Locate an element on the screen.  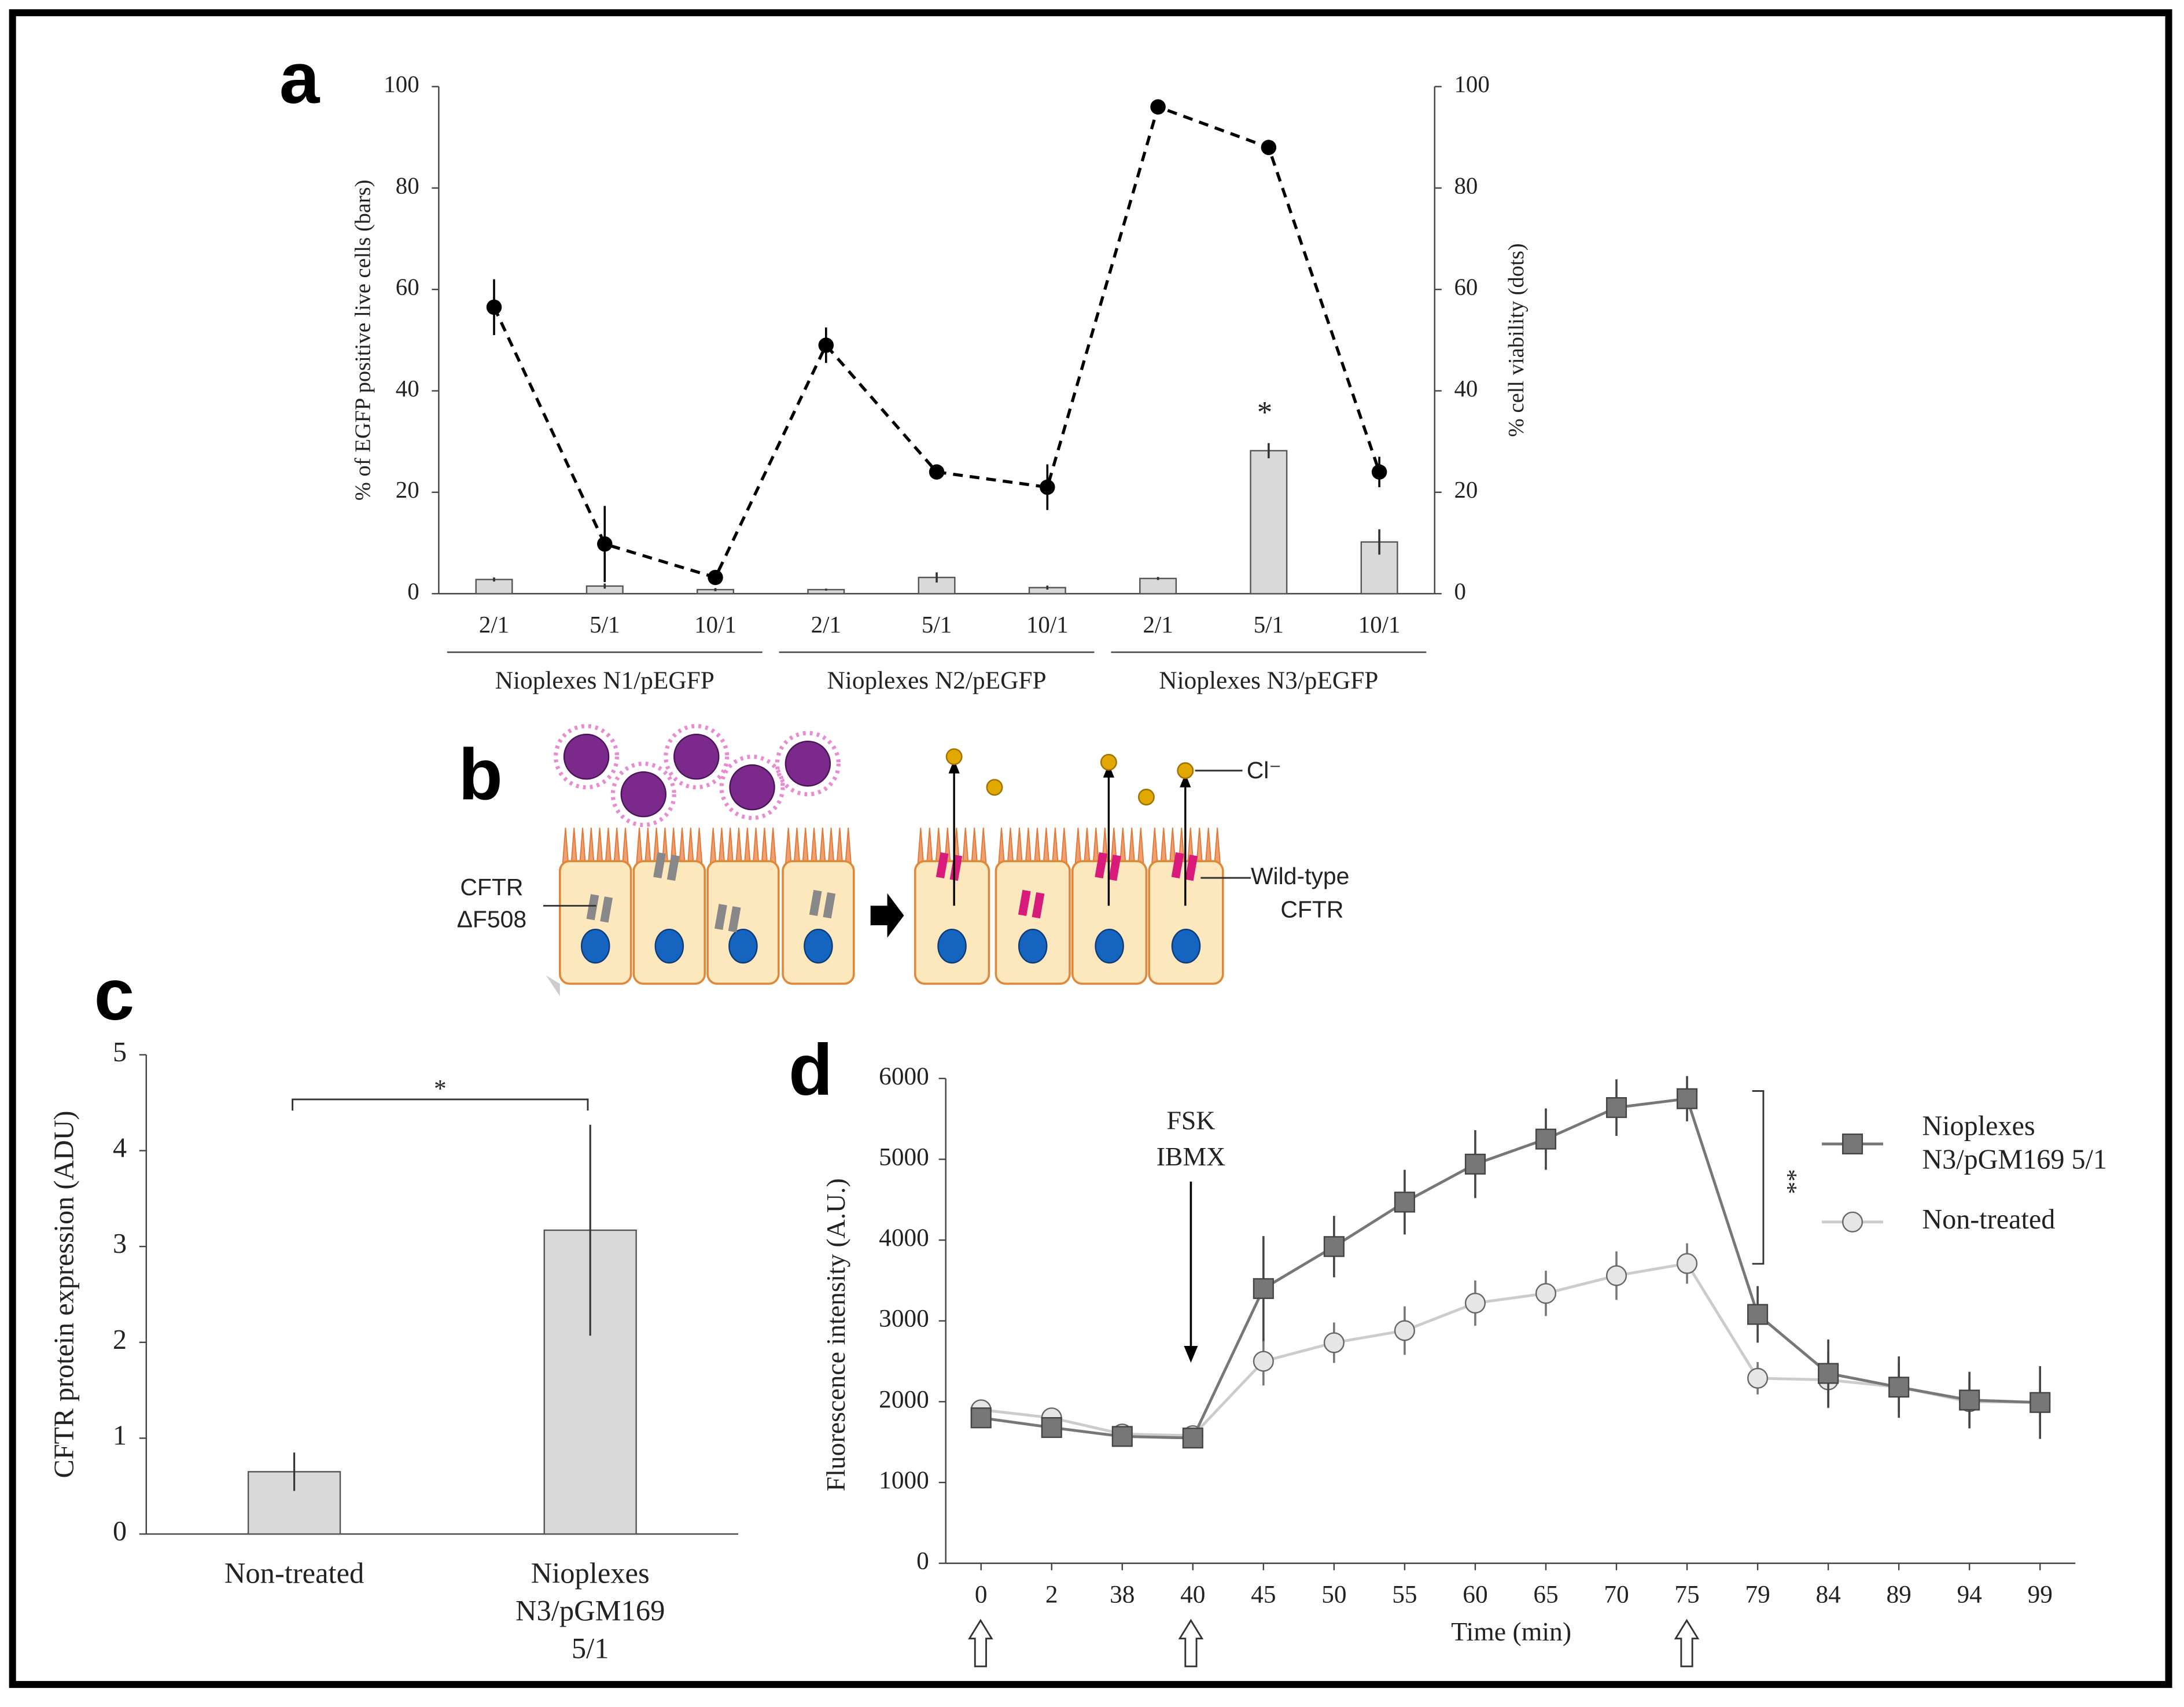
y-tick-label: 4 is located at coordinates (120, 1148).